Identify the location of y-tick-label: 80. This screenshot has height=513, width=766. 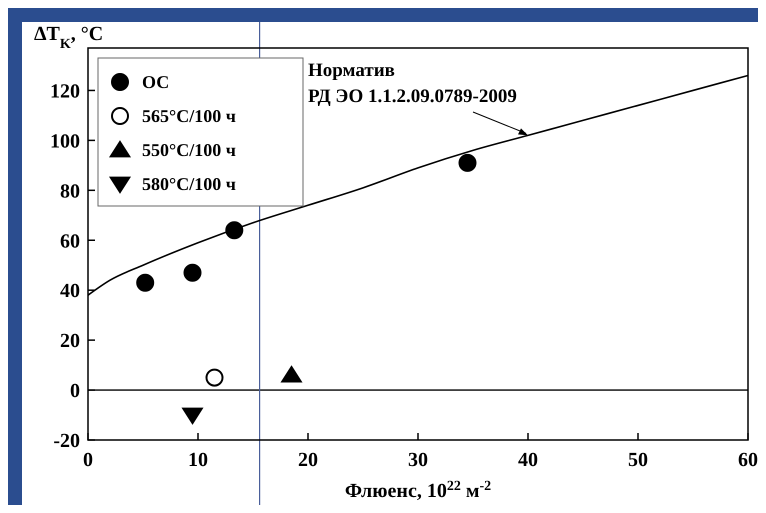
(70, 191).